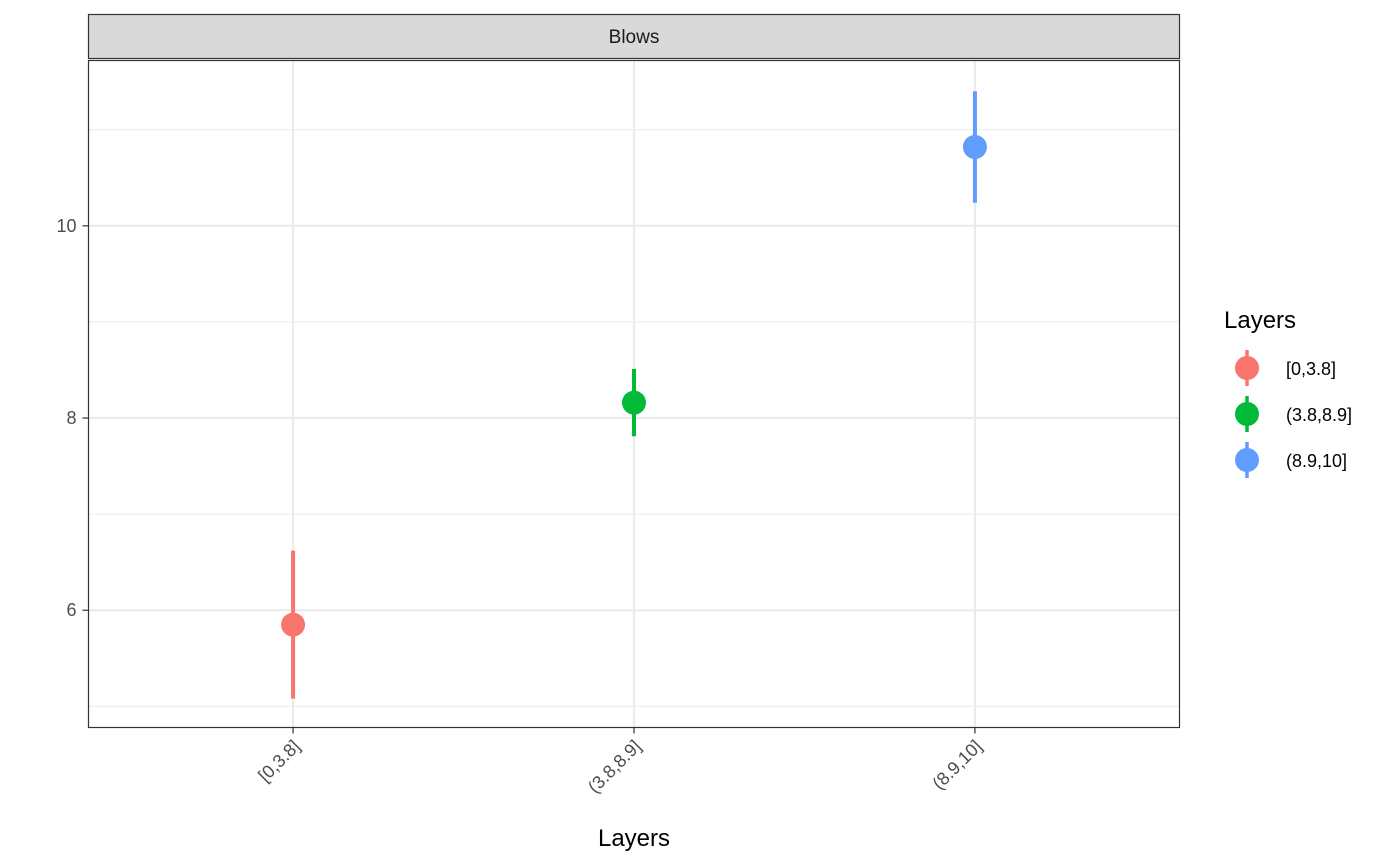  I want to click on legend-label: (8.9,10], so click(1316, 461).